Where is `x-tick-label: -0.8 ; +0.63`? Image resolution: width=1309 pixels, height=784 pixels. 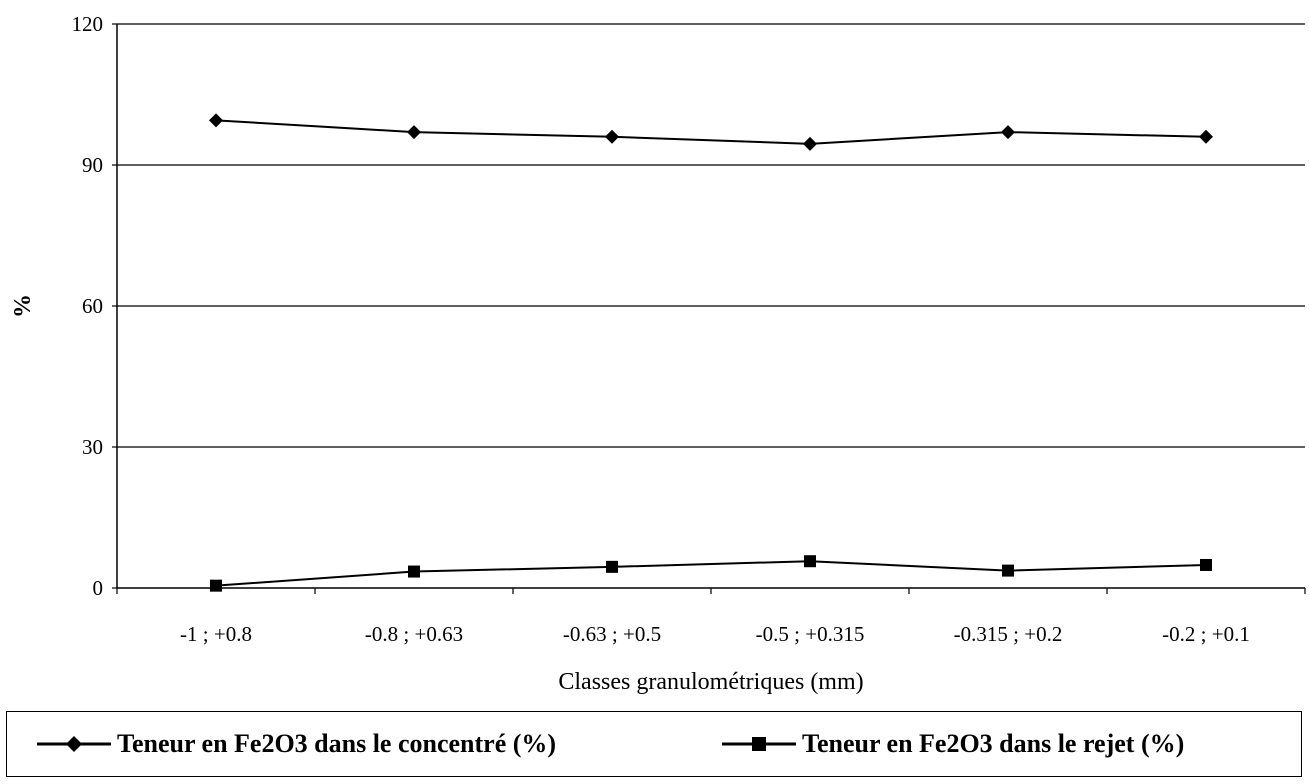
x-tick-label: -0.8 ; +0.63 is located at coordinates (414, 634).